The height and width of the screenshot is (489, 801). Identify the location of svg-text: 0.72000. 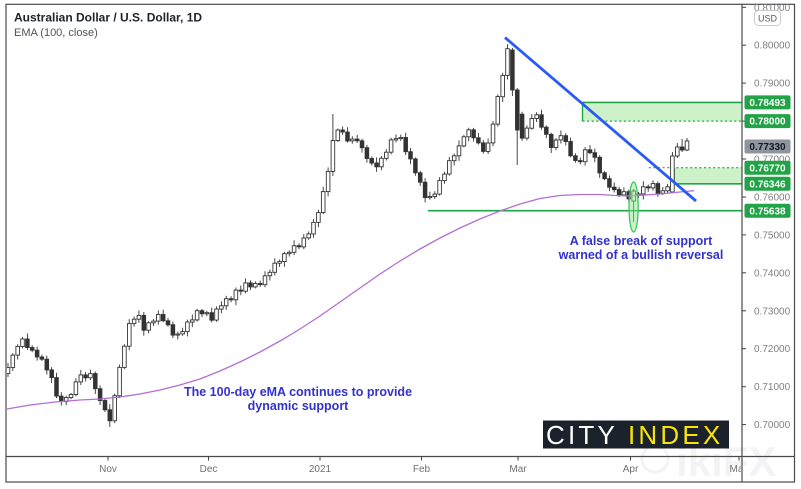
(772, 349).